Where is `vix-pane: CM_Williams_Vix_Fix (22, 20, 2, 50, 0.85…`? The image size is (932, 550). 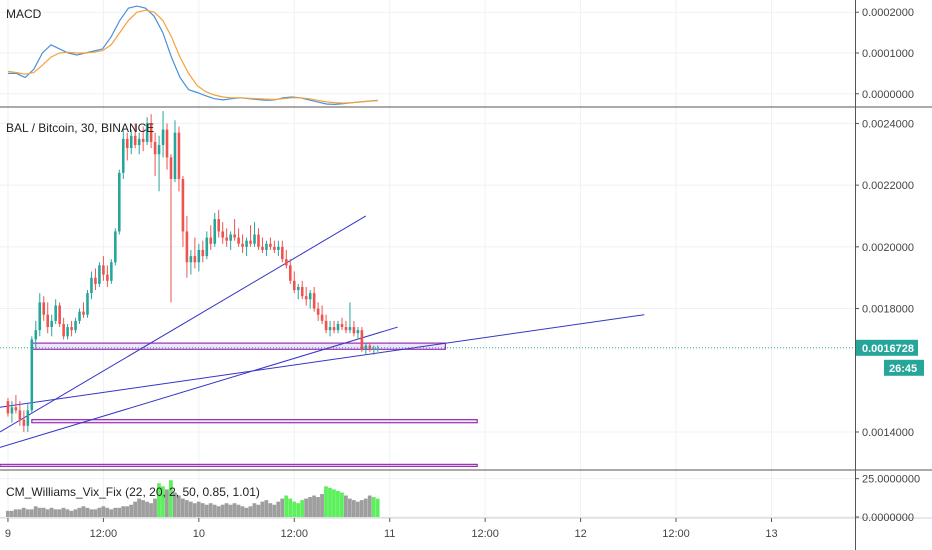
vix-pane: CM_Williams_Vix_Fix (22, 20, 2, 50, 0.85… is located at coordinates (192, 498).